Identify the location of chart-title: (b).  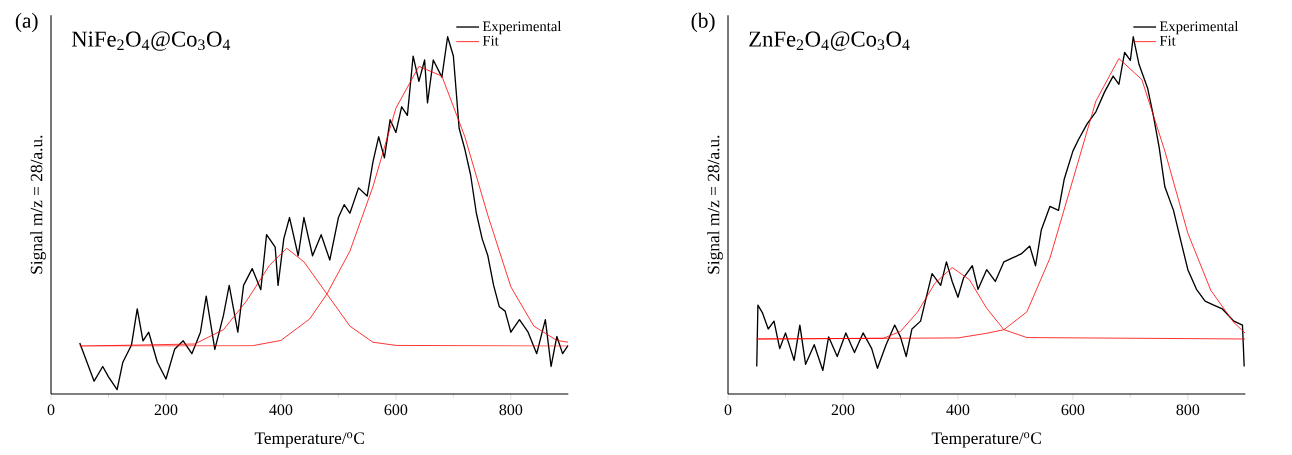
(703, 22).